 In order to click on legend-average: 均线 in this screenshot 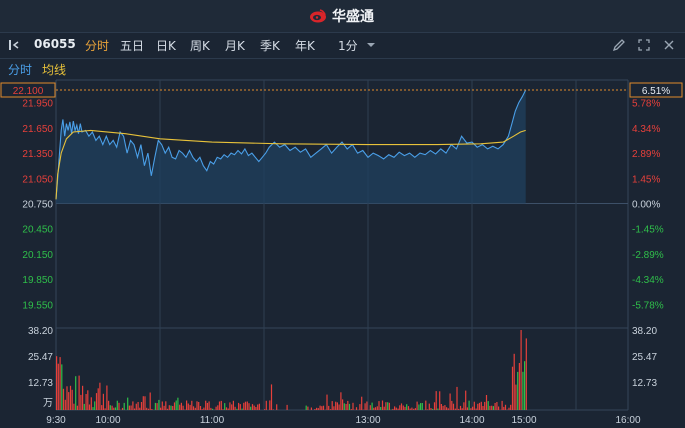, I will do `click(54, 70)`.